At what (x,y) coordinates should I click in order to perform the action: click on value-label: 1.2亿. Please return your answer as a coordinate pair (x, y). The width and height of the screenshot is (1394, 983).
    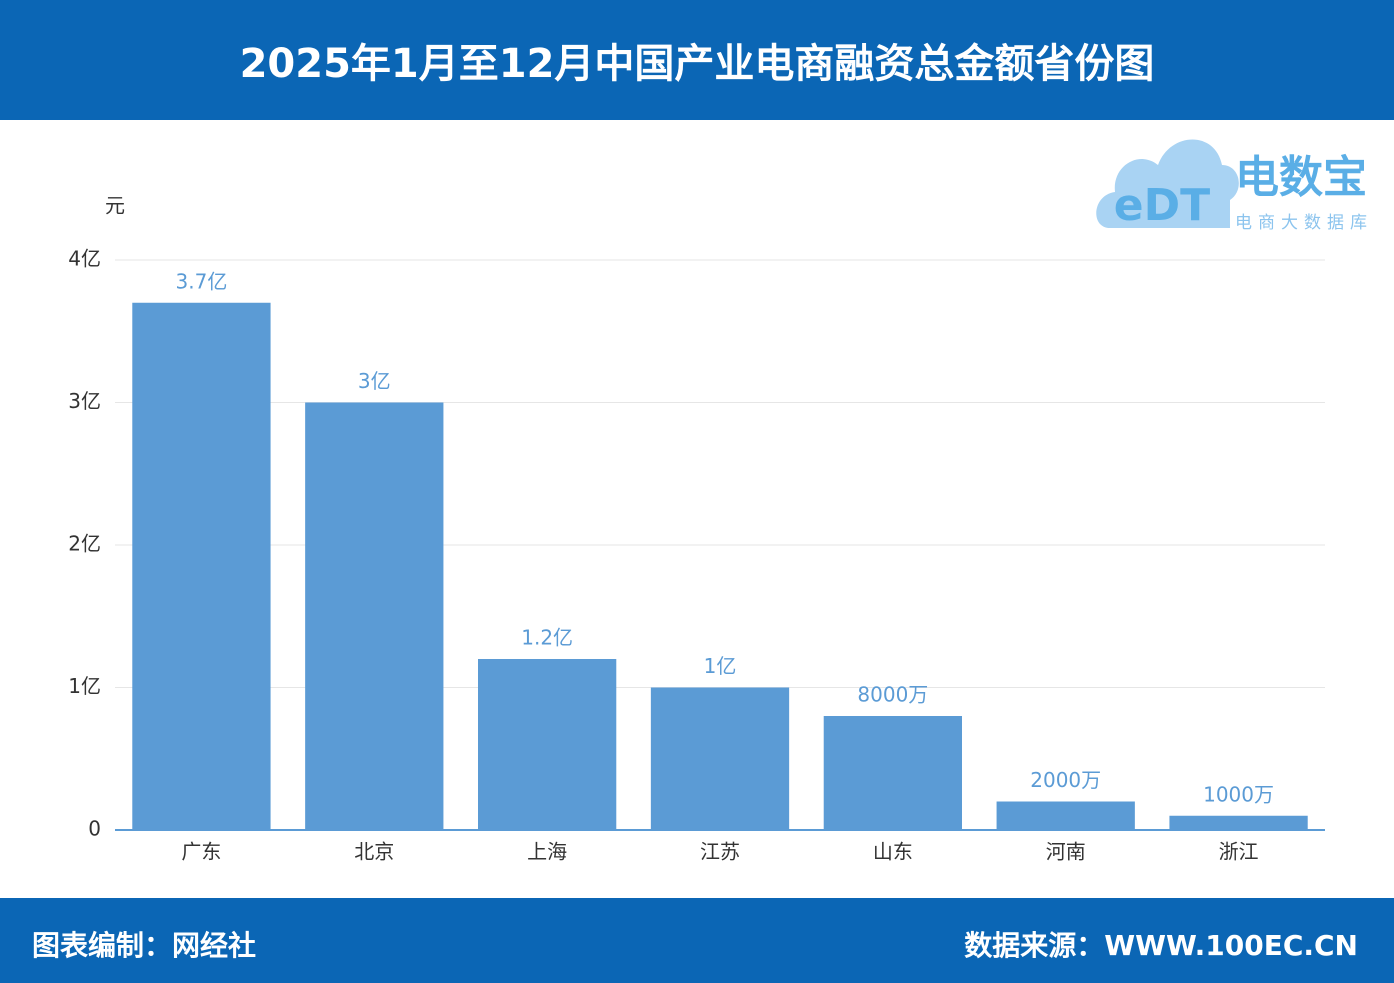
    Looking at the image, I should click on (547, 638).